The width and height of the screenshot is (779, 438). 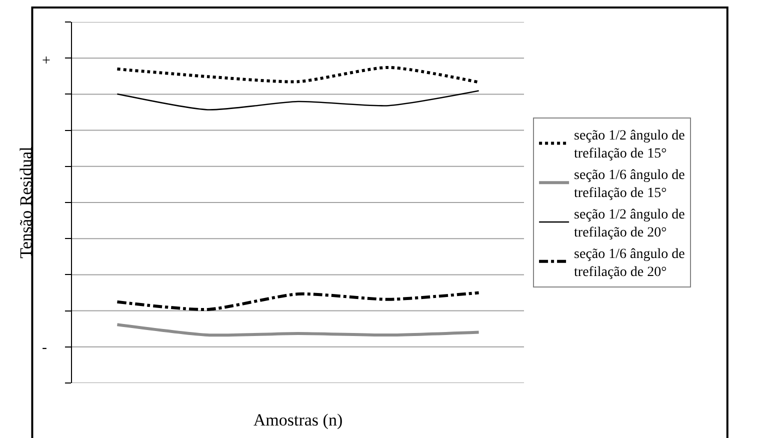 I want to click on y-axis-title: Tensão Residual, so click(x=26, y=202).